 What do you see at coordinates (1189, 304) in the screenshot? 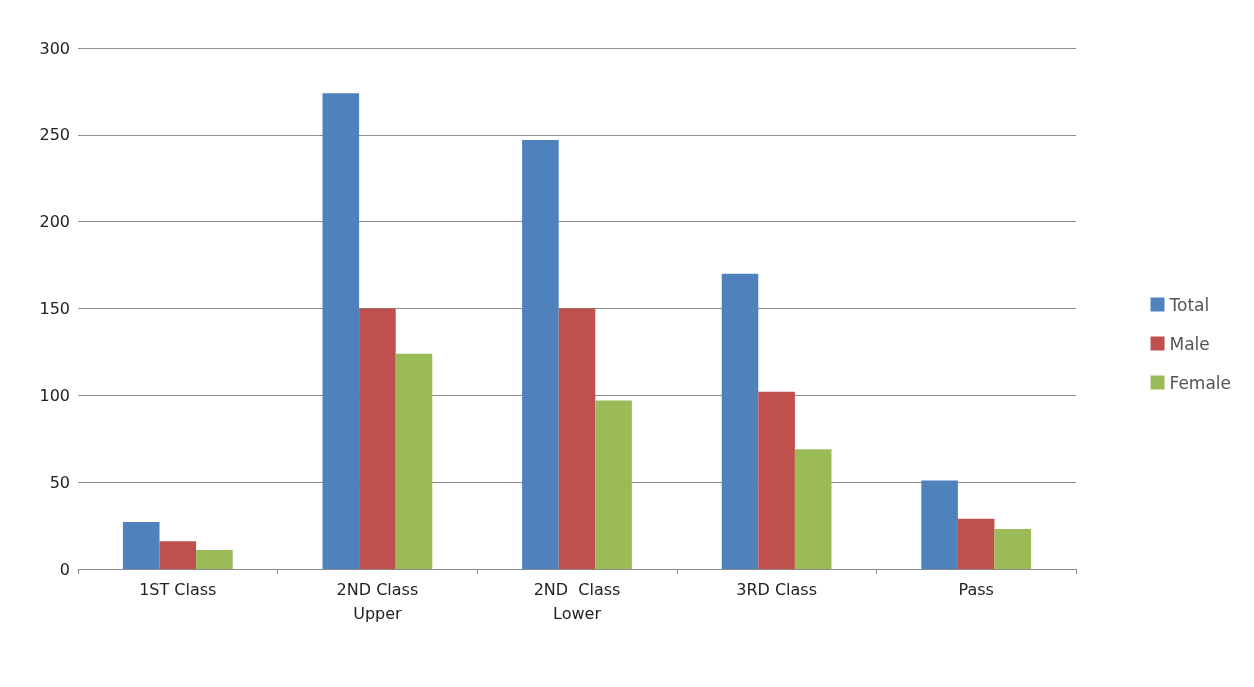
I see `legend-label: Total` at bounding box center [1189, 304].